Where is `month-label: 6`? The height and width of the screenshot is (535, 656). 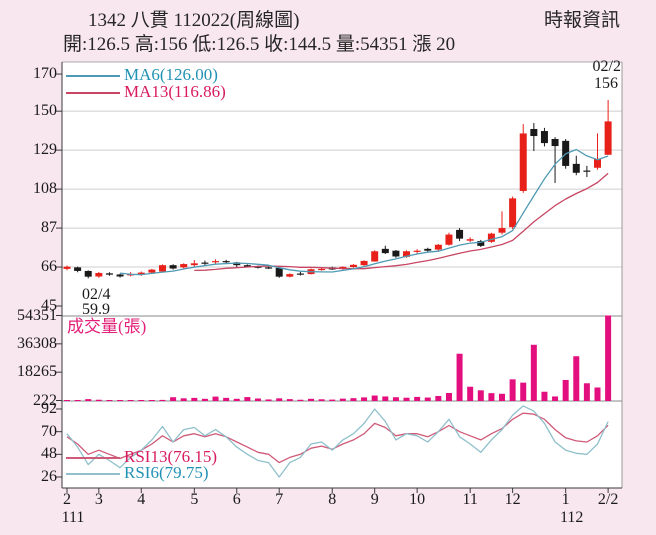
month-label: 6 is located at coordinates (236, 499).